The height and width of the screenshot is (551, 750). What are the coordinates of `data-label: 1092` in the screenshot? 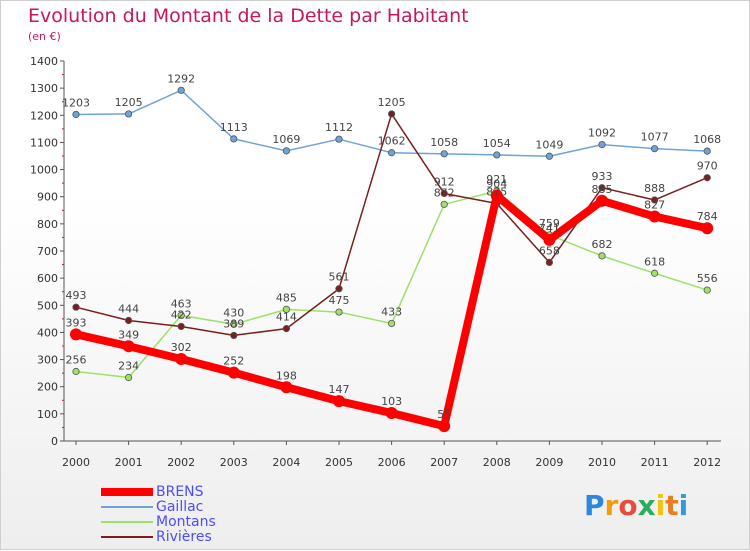 It's located at (602, 133).